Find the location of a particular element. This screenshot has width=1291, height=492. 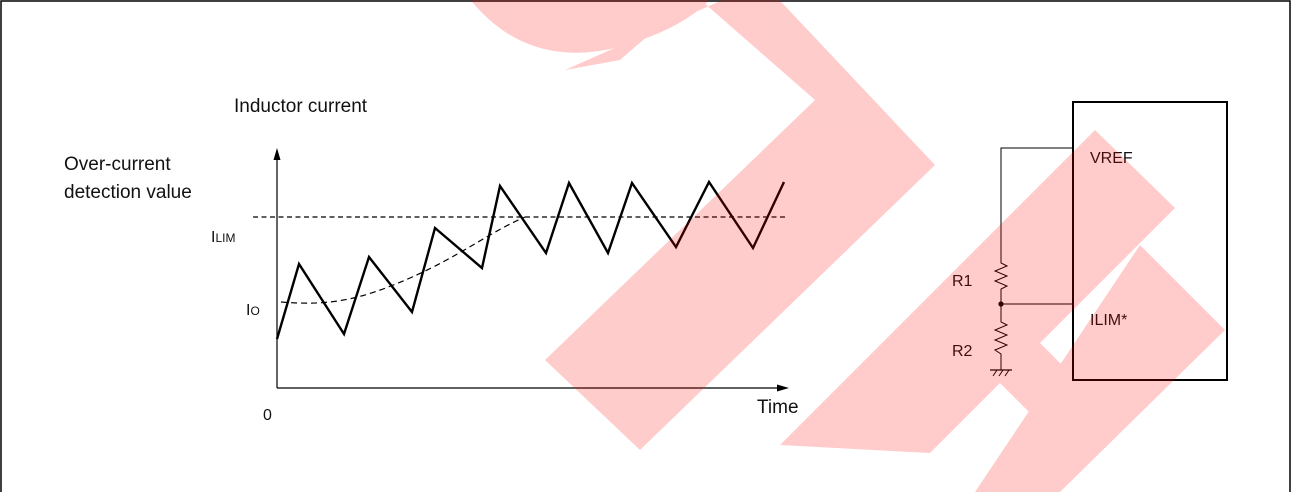

ilim-label-main: I is located at coordinates (213, 237).